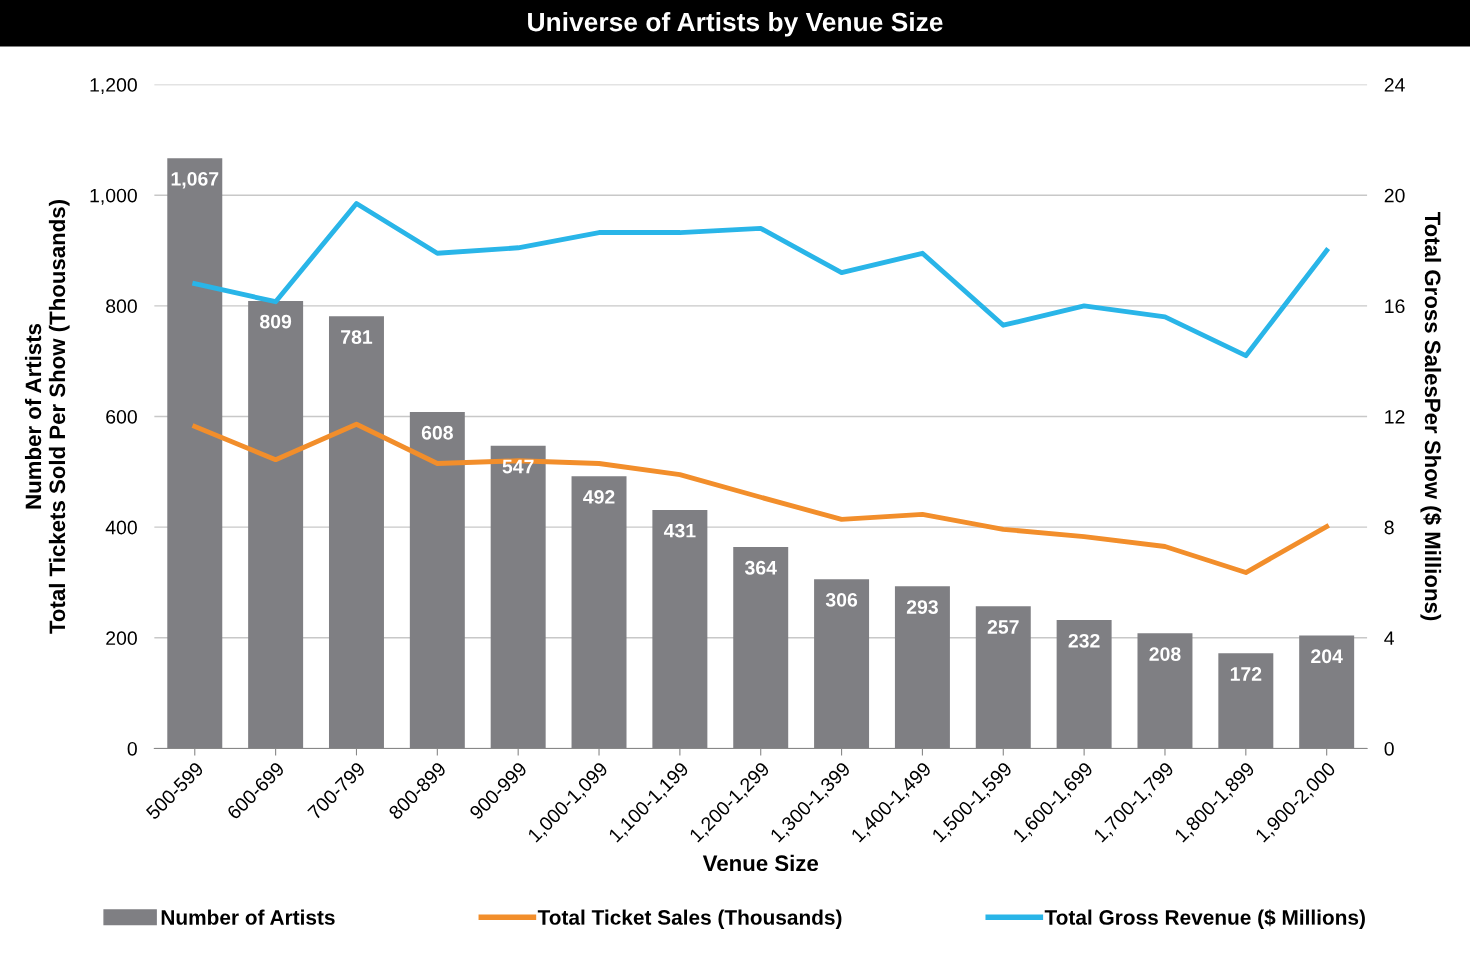 The height and width of the screenshot is (972, 1470). I want to click on data-label: 809, so click(276, 321).